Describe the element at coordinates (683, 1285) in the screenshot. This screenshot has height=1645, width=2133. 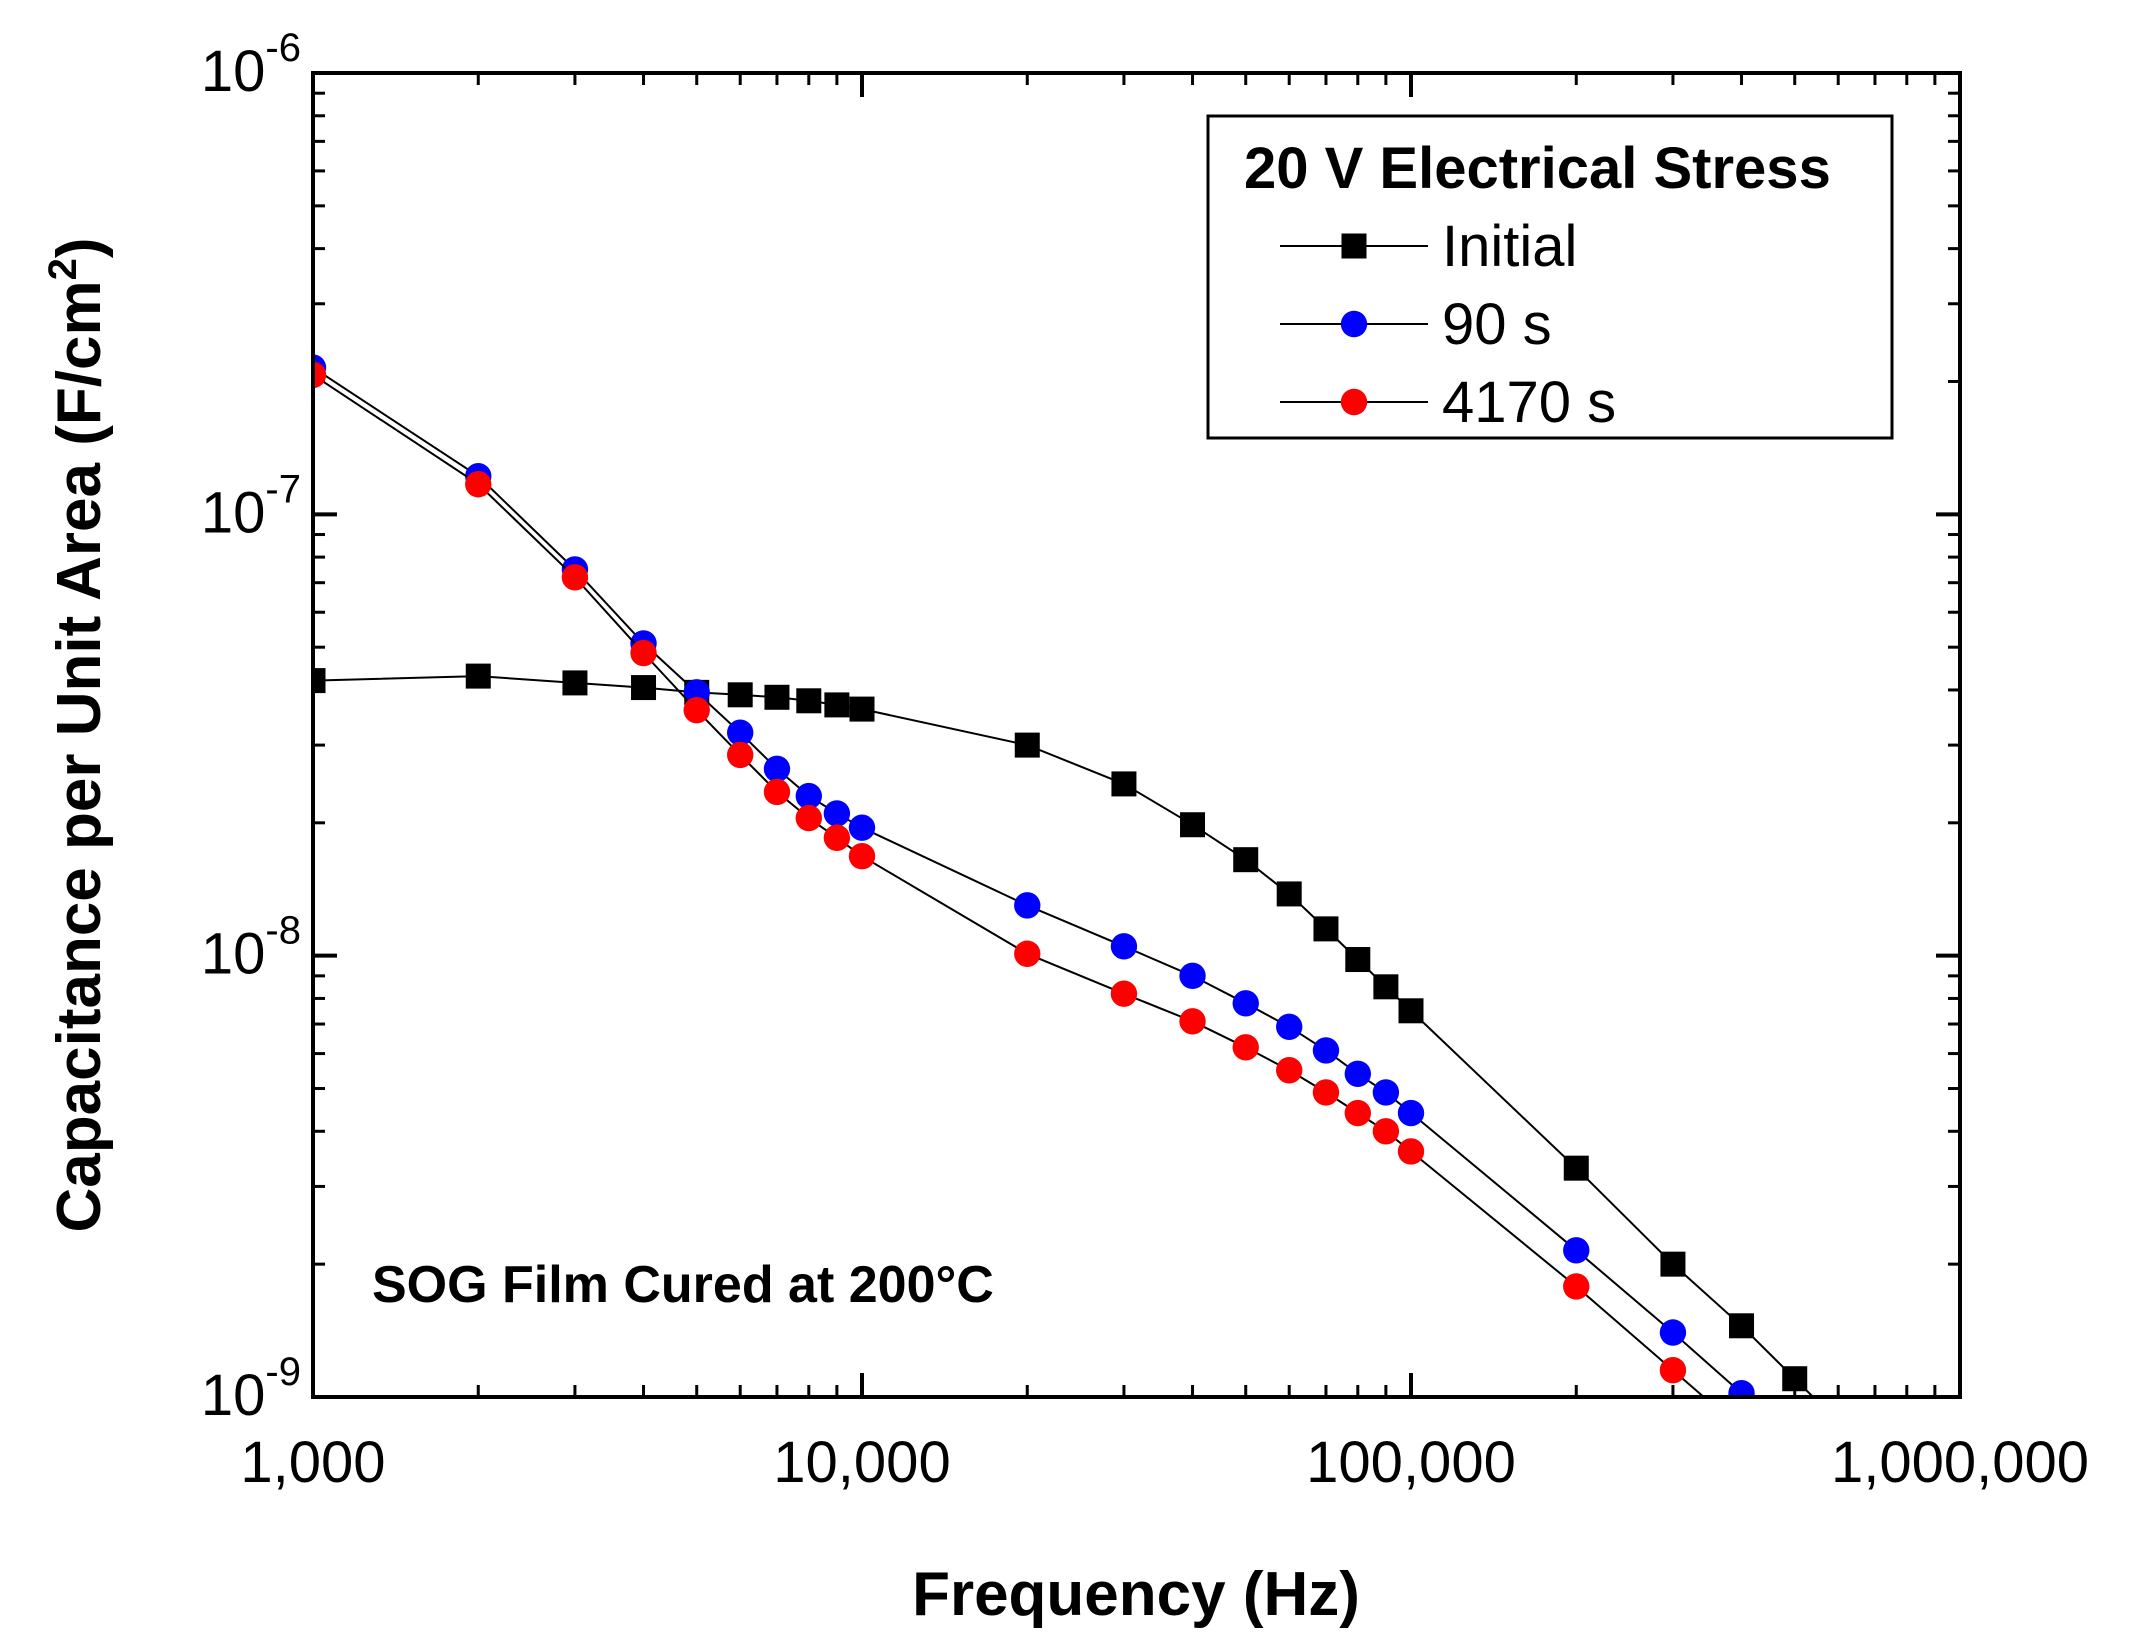
I see `annotation-film-cure: SOG Film Cured at 200°C` at that location.